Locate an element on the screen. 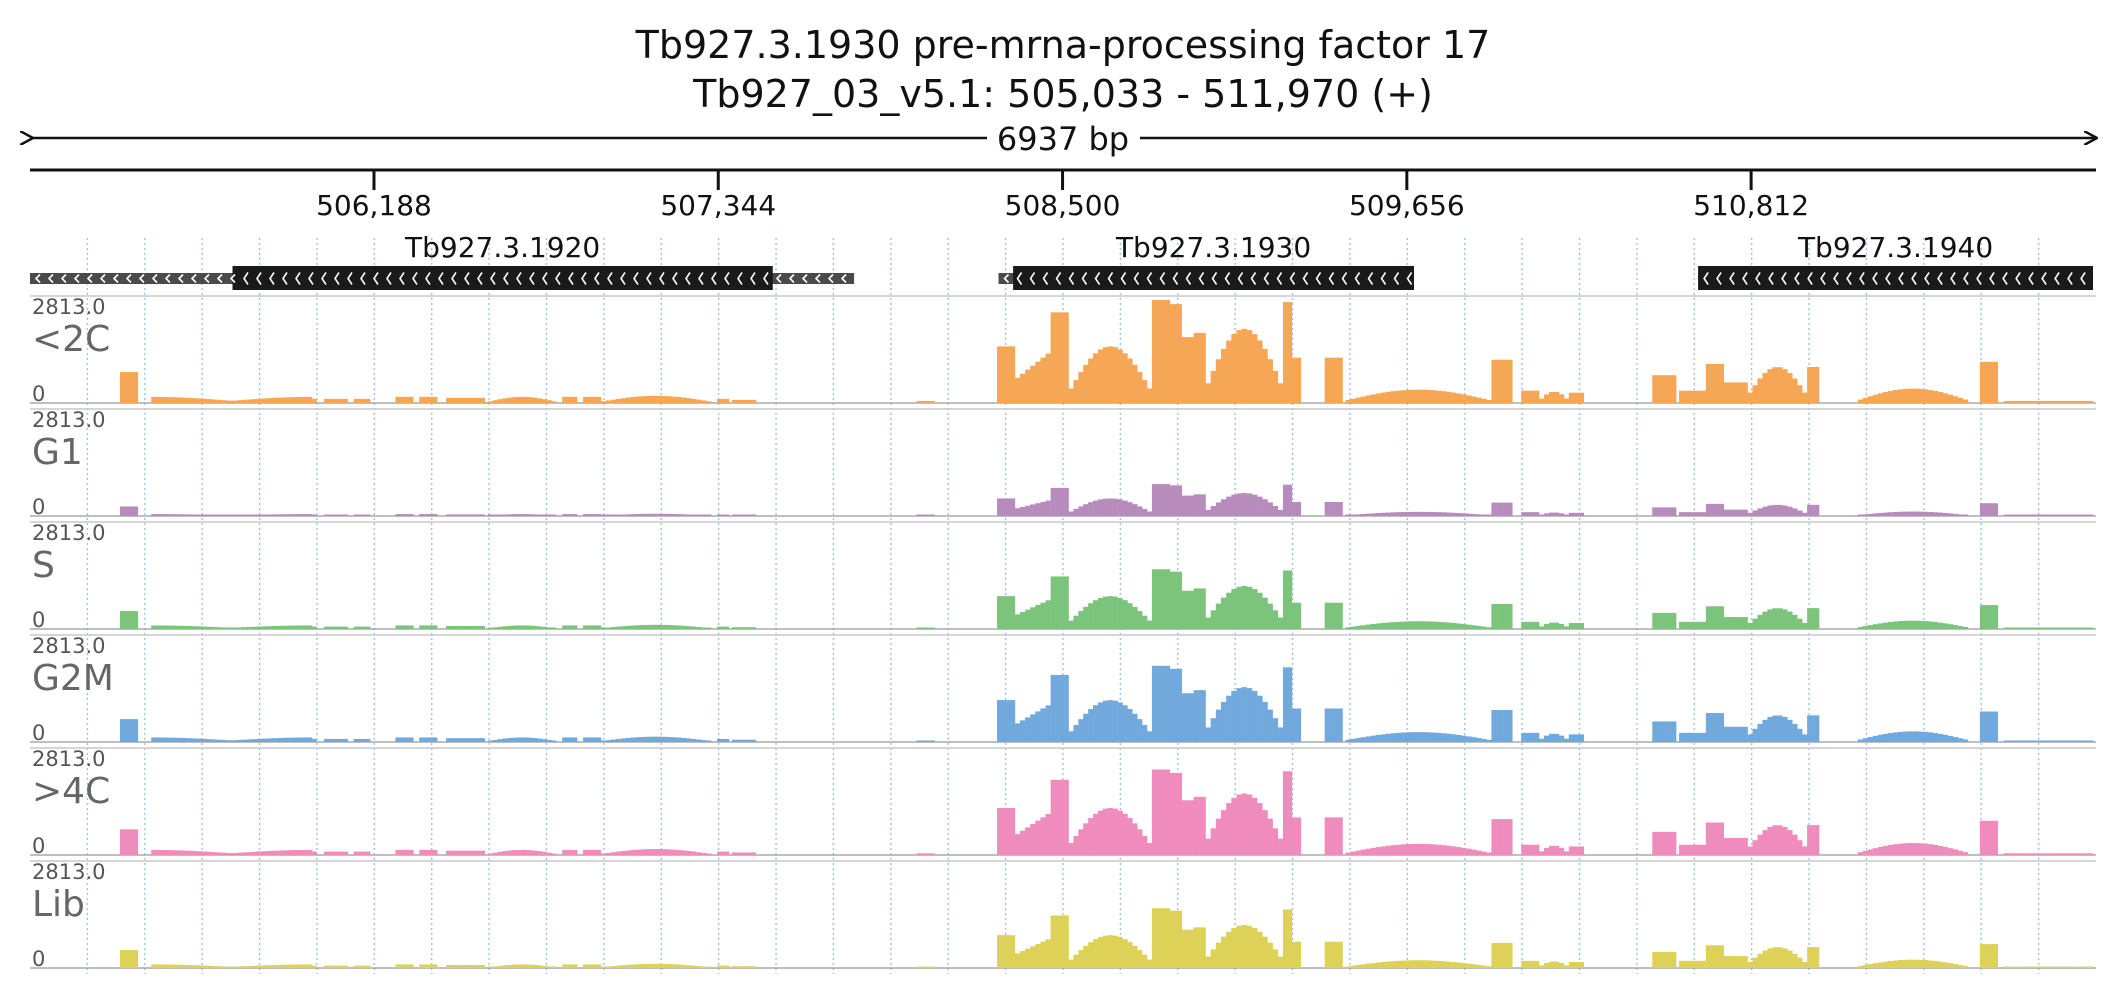  track-name-label: S is located at coordinates (43, 565).